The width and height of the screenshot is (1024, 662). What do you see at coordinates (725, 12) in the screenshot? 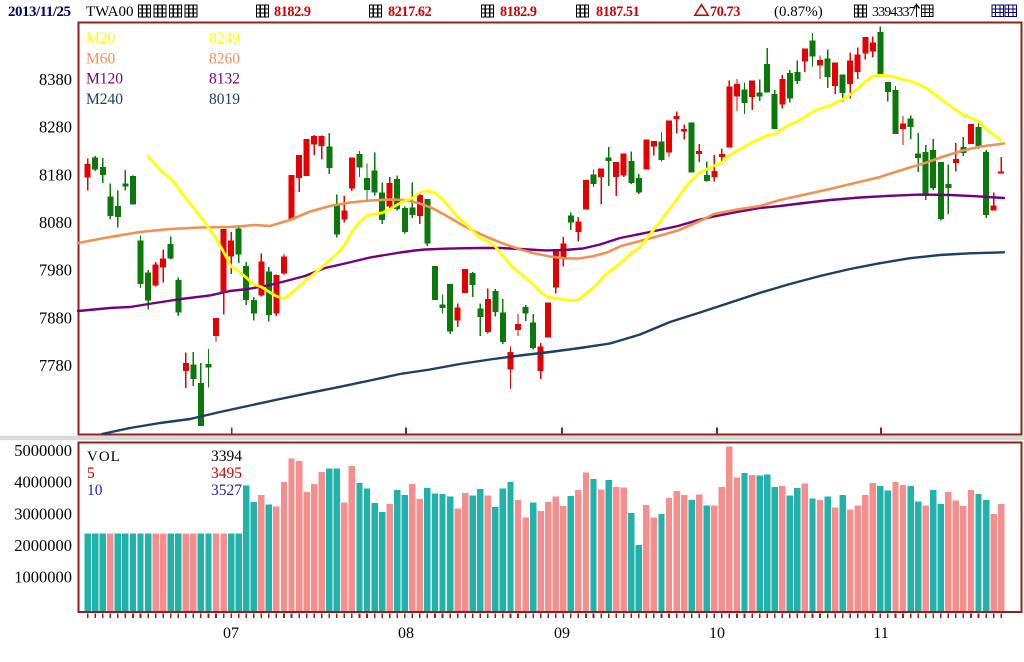
I see `svg-text: 70.73` at bounding box center [725, 12].